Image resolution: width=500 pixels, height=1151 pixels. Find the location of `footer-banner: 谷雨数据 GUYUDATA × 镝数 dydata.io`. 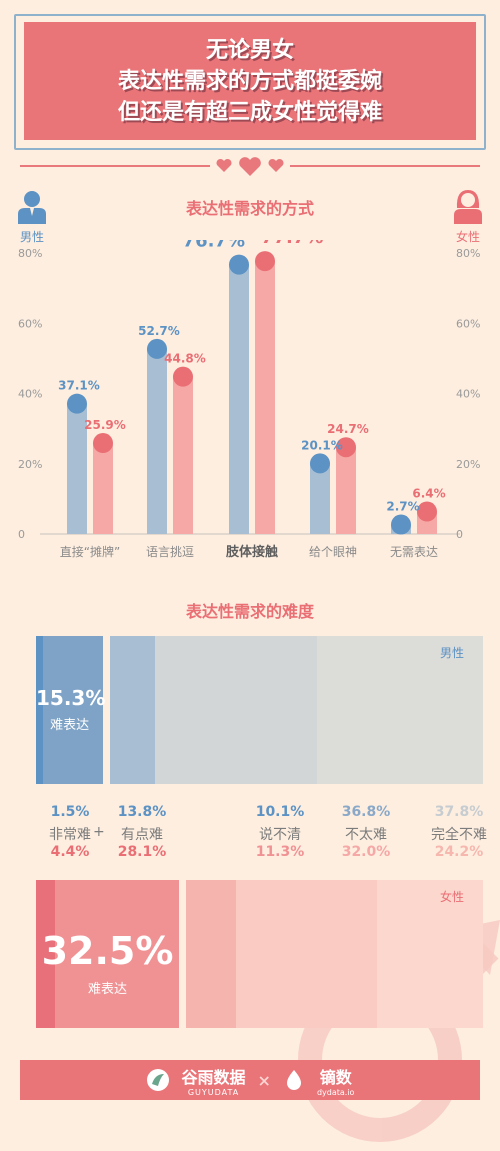

footer-banner: 谷雨数据 GUYUDATA × 镝数 dydata.io is located at coordinates (250, 1080).